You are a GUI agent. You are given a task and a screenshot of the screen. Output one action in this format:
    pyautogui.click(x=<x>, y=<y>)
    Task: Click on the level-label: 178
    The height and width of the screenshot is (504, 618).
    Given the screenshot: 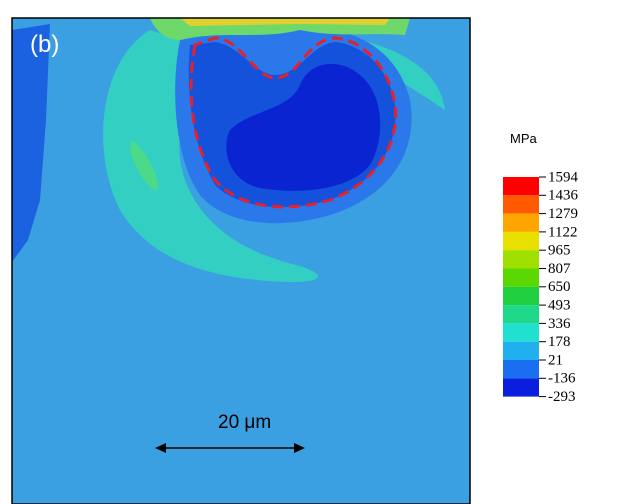 What is the action you would take?
    pyautogui.click(x=559, y=342)
    